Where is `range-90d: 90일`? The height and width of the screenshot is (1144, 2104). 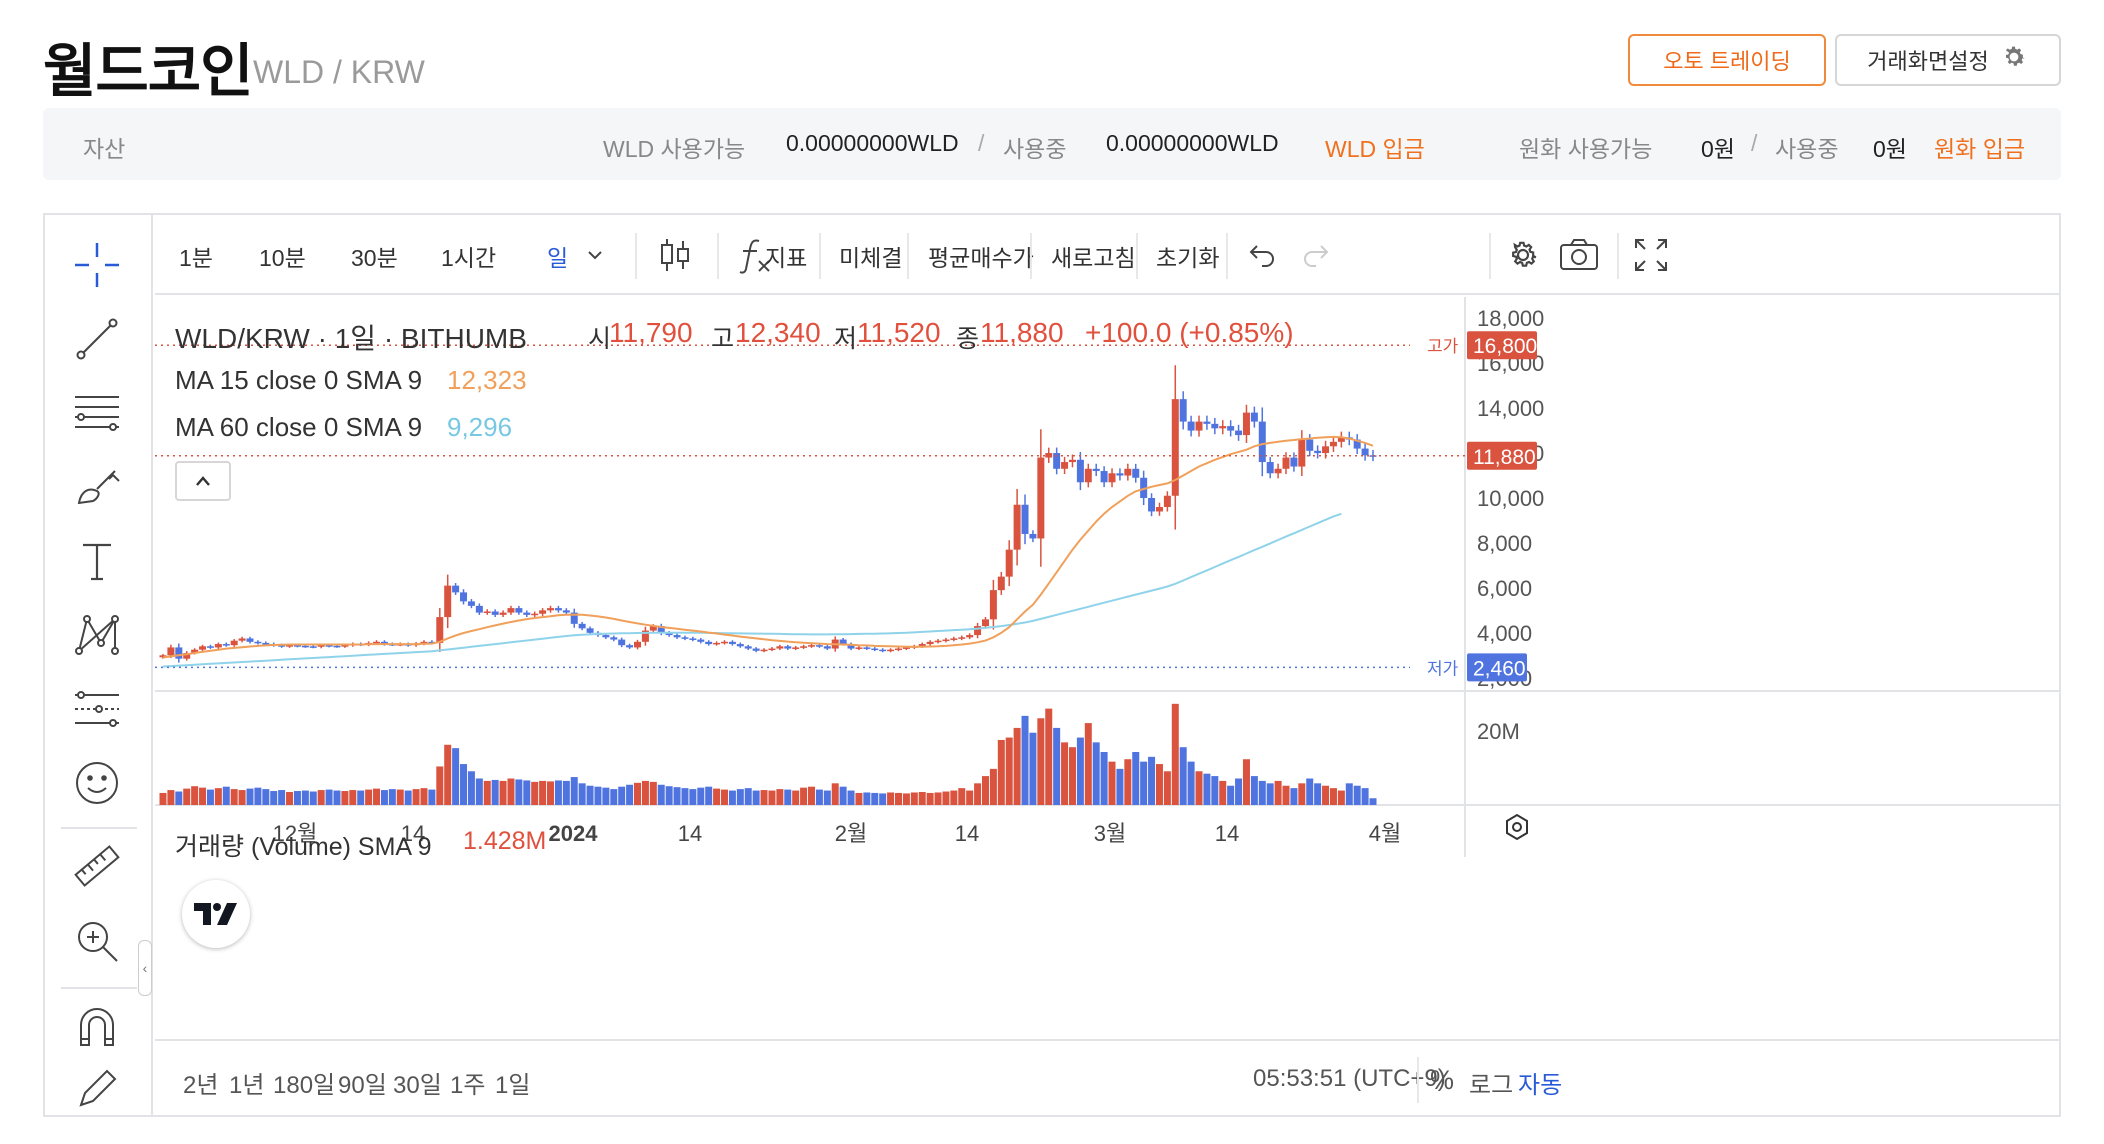 range-90d: 90일 is located at coordinates (362, 1085).